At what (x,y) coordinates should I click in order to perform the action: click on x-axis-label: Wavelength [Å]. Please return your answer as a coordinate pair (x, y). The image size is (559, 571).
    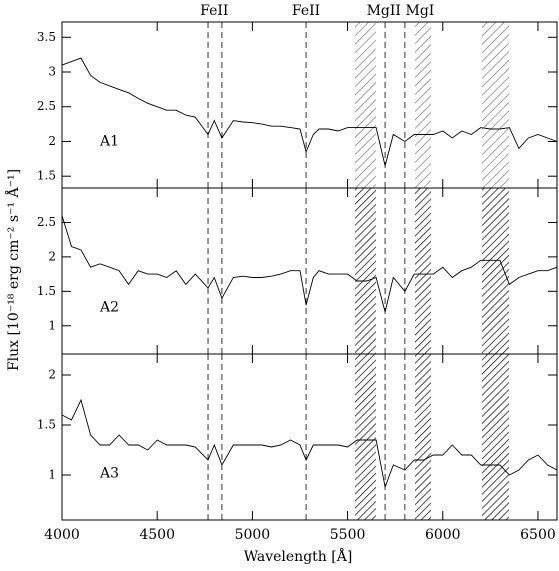
    Looking at the image, I should click on (298, 556).